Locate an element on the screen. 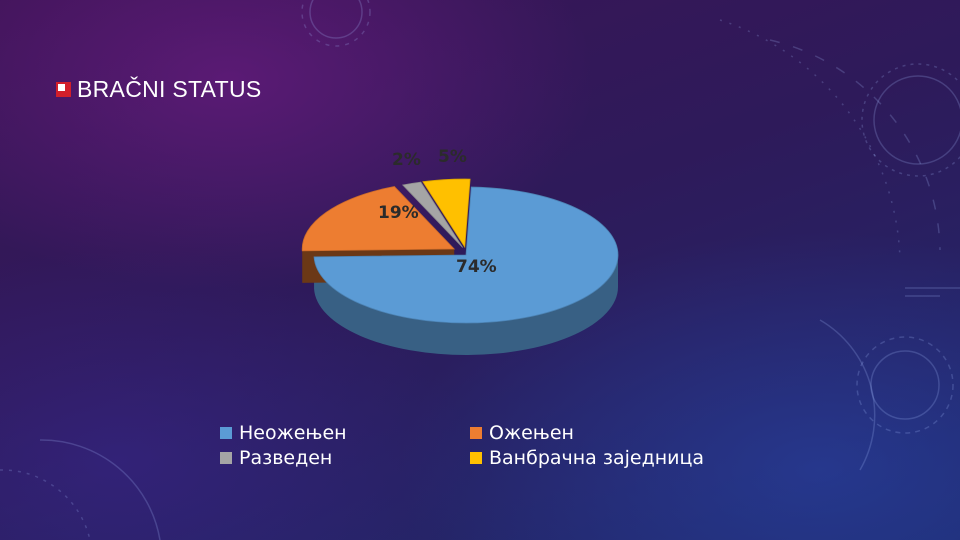 Image resolution: width=960 pixels, height=540 pixels. pie-slice-ozhenjen is located at coordinates (378, 219).